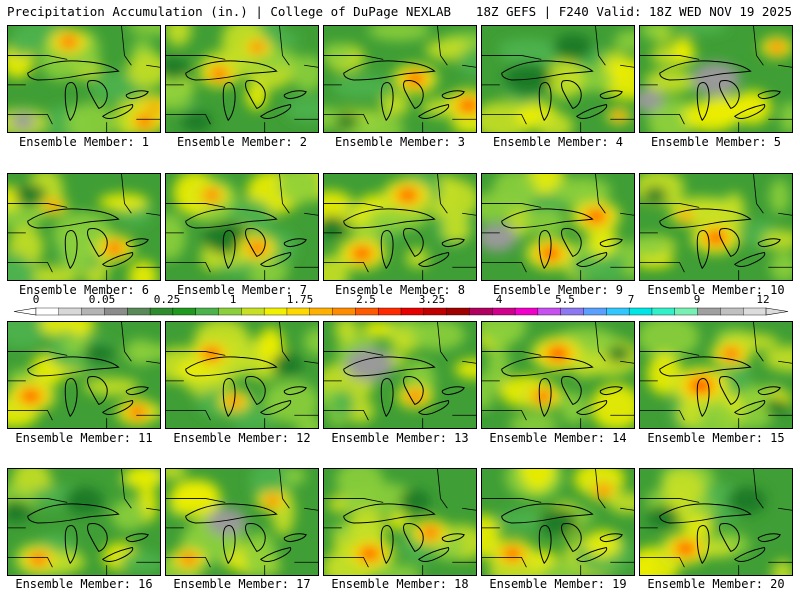 The width and height of the screenshot is (800, 600). What do you see at coordinates (242, 438) in the screenshot?
I see `ensemble-member-label: Ensemble Member: 12` at bounding box center [242, 438].